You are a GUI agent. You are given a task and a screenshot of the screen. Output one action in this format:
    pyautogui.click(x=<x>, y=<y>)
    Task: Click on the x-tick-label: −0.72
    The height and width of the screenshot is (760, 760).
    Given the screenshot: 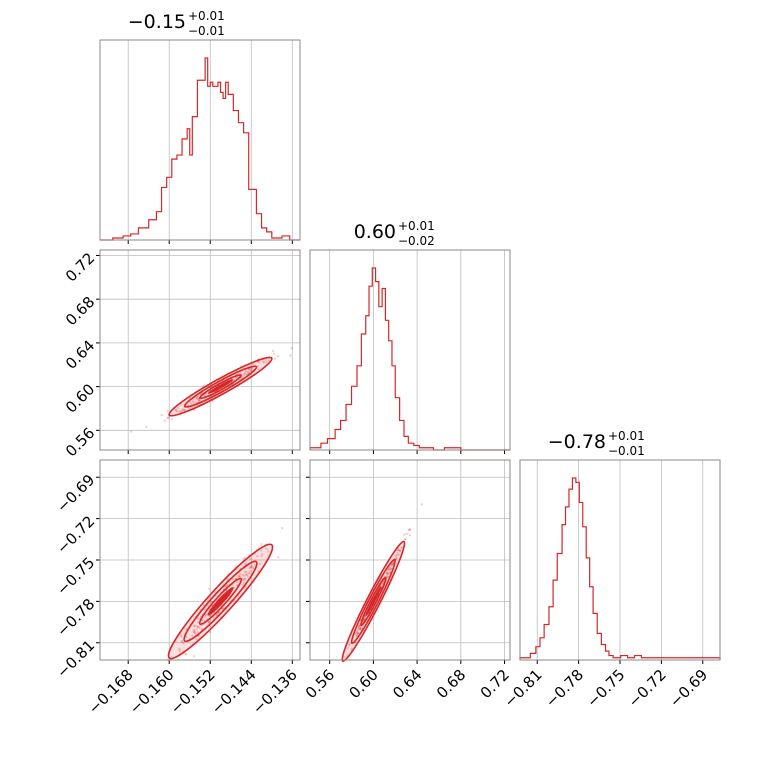 What is the action you would take?
    pyautogui.click(x=647, y=688)
    